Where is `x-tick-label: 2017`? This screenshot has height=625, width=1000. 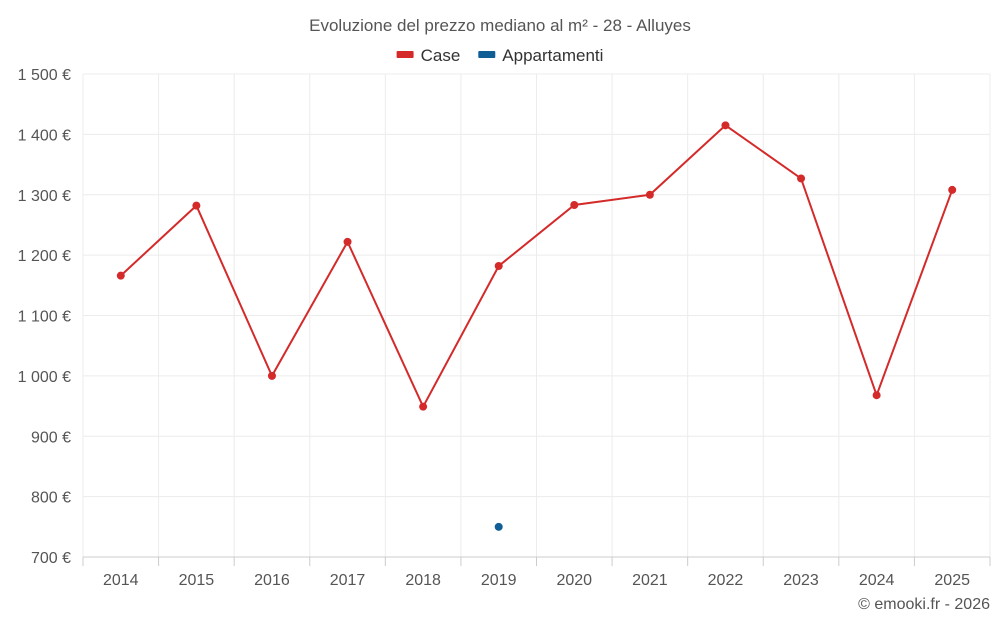
x-tick-label: 2017 is located at coordinates (348, 580).